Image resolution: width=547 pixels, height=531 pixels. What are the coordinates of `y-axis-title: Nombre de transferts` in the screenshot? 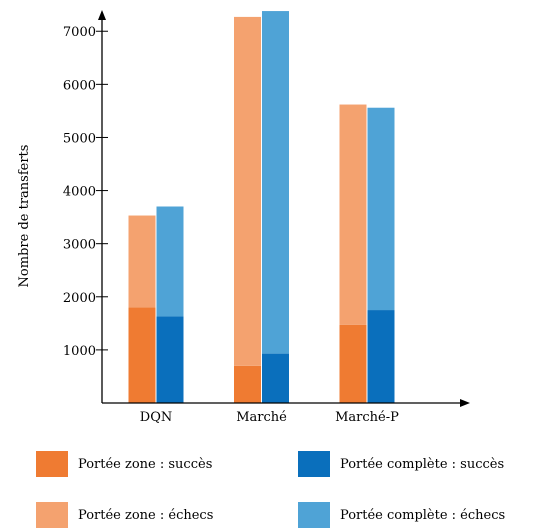 It's located at (24, 216).